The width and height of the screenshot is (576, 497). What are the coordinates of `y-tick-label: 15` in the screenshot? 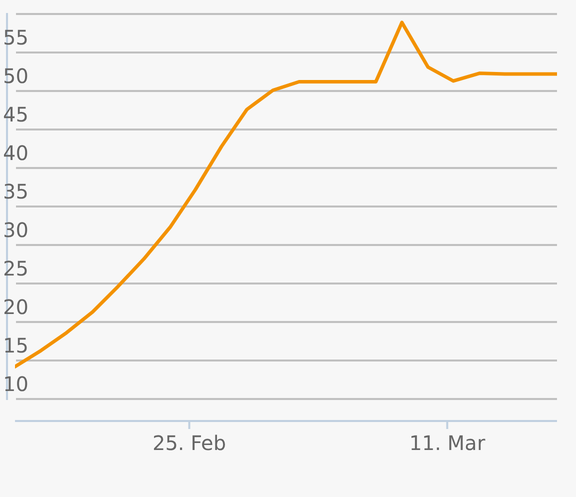 It's located at (15, 346).